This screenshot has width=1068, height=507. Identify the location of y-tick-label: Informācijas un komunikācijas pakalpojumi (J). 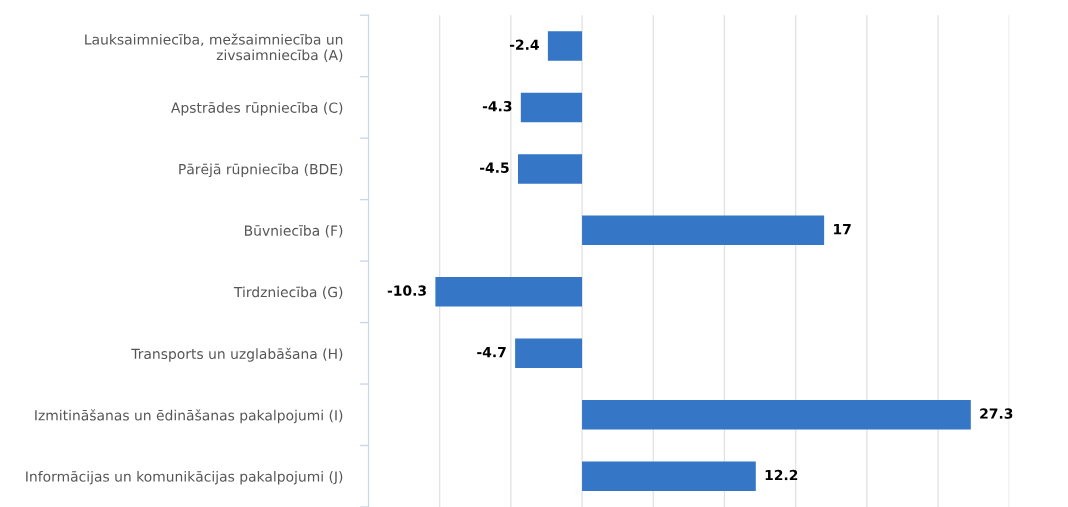
(184, 477).